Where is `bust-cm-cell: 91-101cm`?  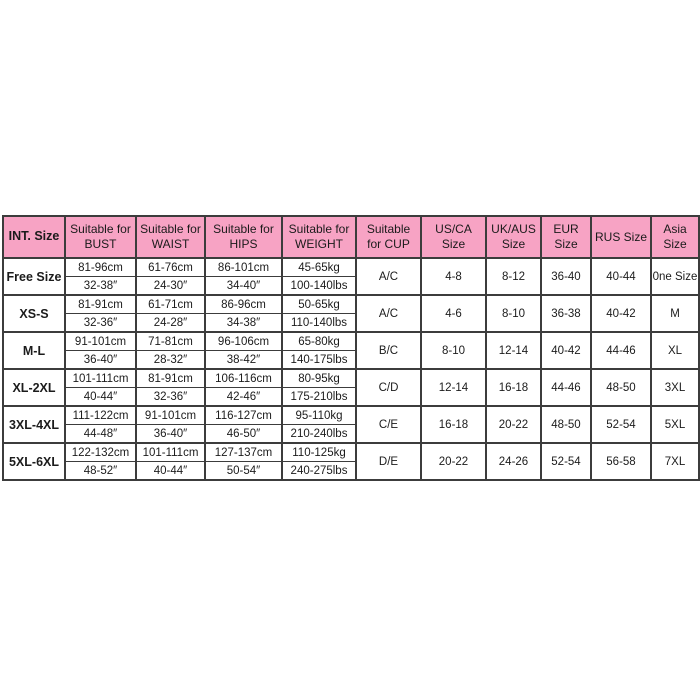 bust-cm-cell: 91-101cm is located at coordinates (100, 341).